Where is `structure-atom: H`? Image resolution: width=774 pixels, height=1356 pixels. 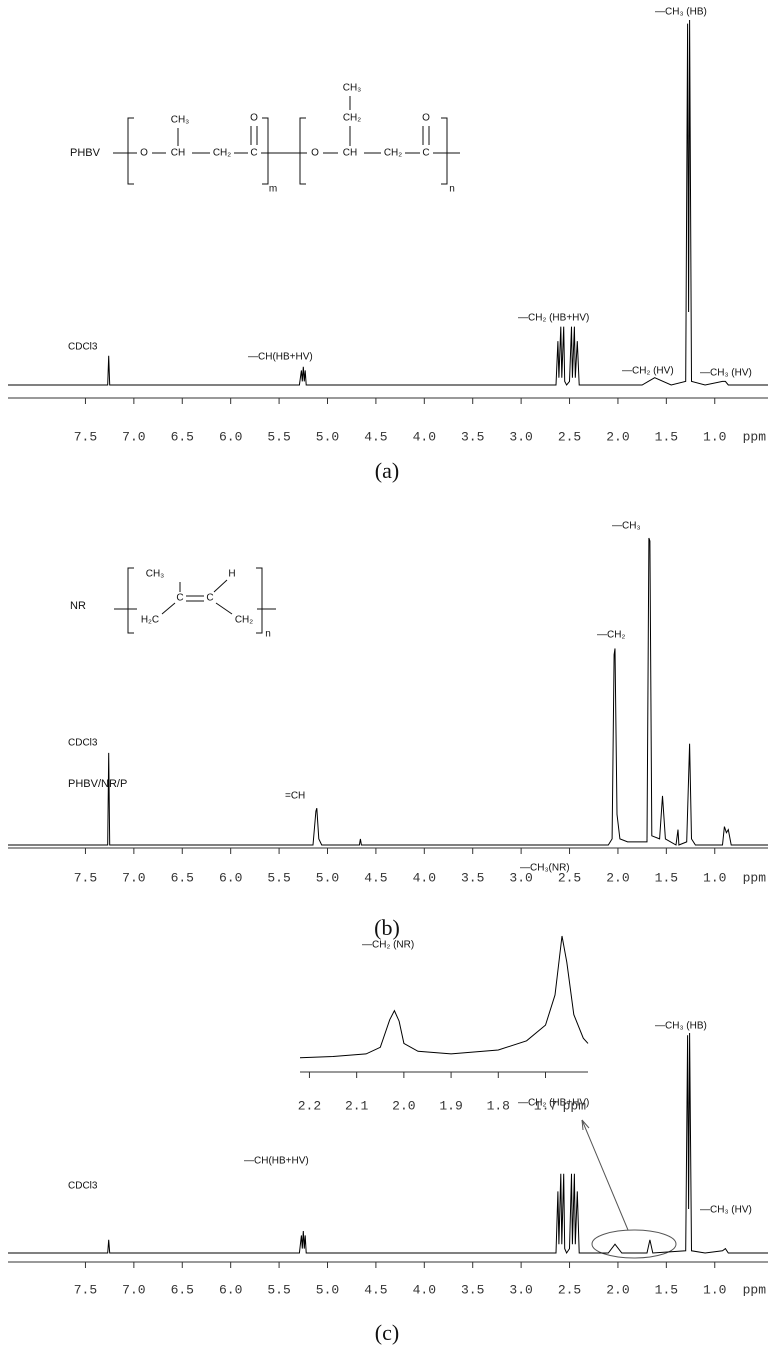 structure-atom: H is located at coordinates (231, 574).